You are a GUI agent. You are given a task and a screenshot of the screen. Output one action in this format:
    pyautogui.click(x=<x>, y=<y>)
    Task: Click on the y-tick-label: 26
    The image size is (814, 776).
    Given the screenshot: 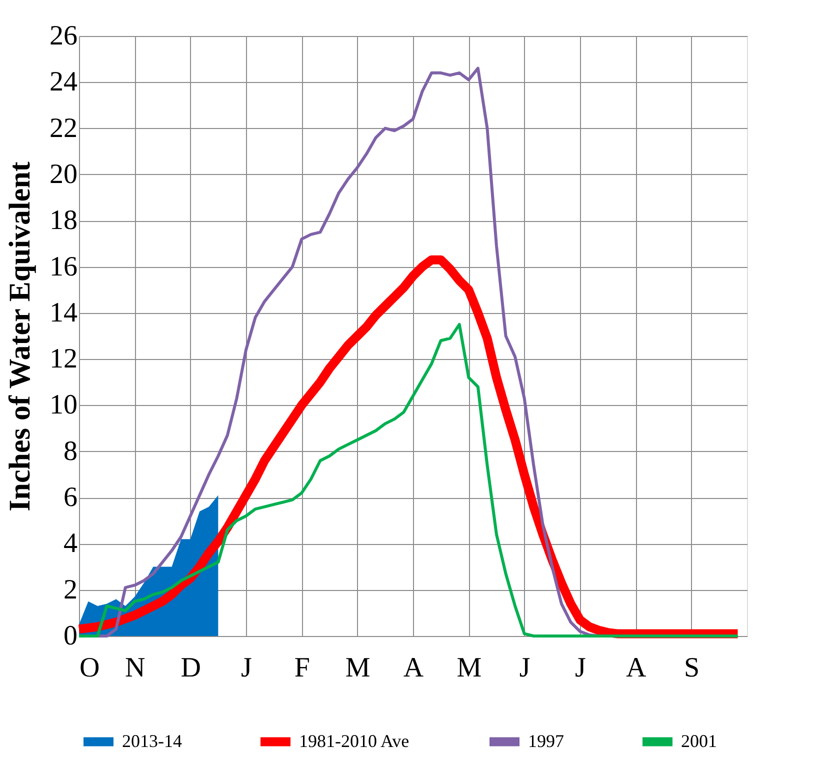 What is the action you would take?
    pyautogui.click(x=64, y=36)
    